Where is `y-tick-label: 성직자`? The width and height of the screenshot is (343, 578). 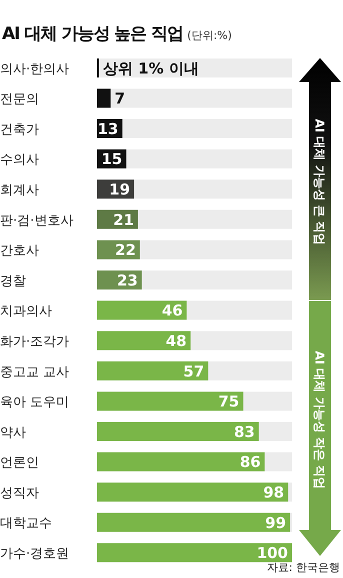 y-tick-label: 성직자 is located at coordinates (19, 493).